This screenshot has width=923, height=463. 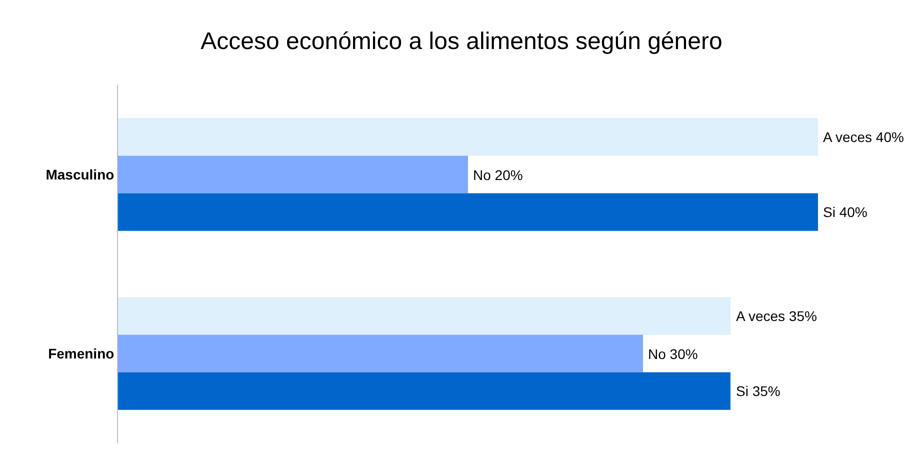 What do you see at coordinates (776, 316) in the screenshot?
I see `data-label: A veces 35%` at bounding box center [776, 316].